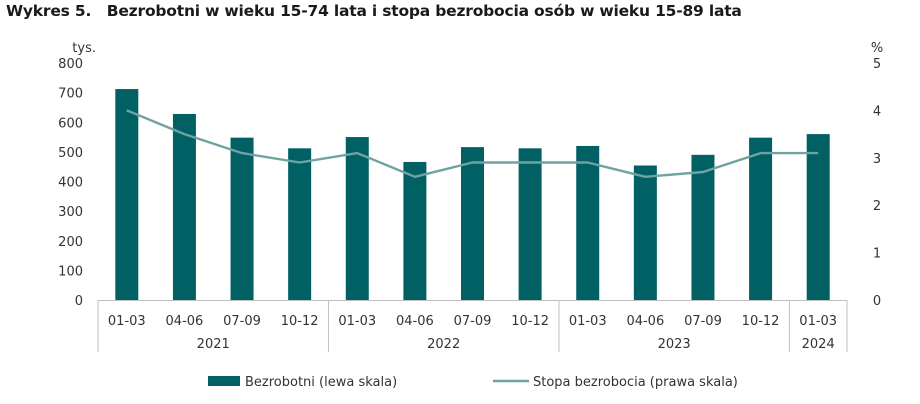 The width and height of the screenshot is (920, 404). Describe the element at coordinates (877, 48) in the screenshot. I see `right-axis-unit: %` at that location.